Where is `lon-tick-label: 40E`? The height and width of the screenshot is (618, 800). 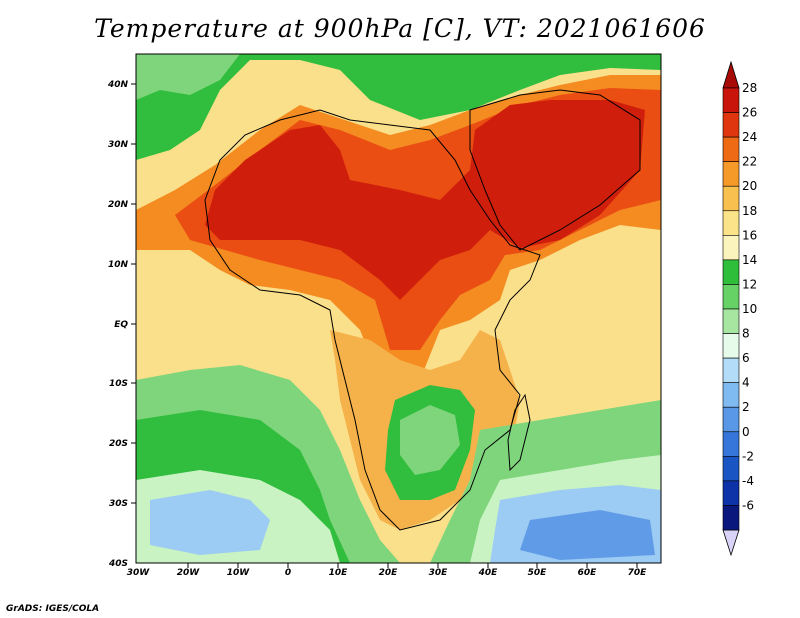 lon-tick-label: 40E is located at coordinates (488, 573).